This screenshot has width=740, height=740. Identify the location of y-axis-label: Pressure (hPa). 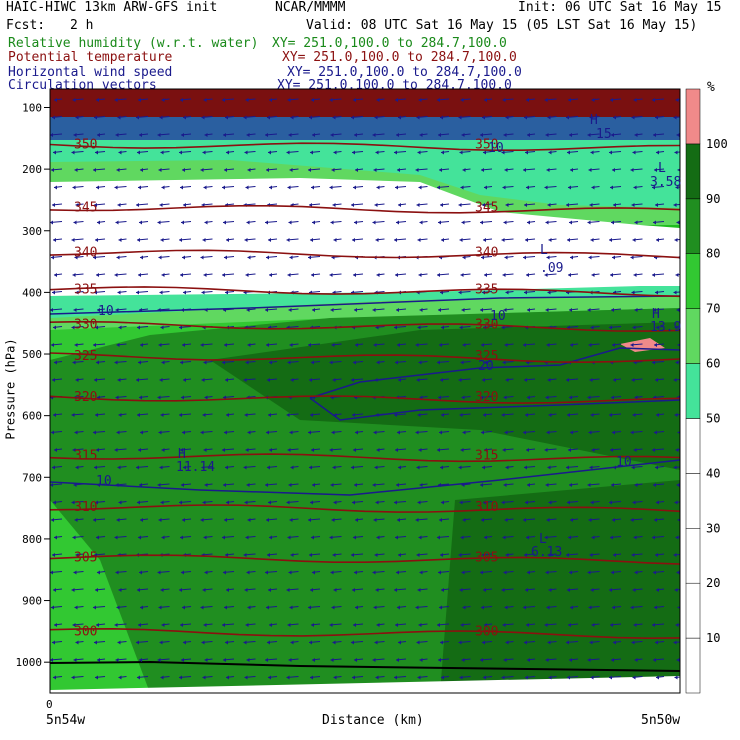
(10, 389).